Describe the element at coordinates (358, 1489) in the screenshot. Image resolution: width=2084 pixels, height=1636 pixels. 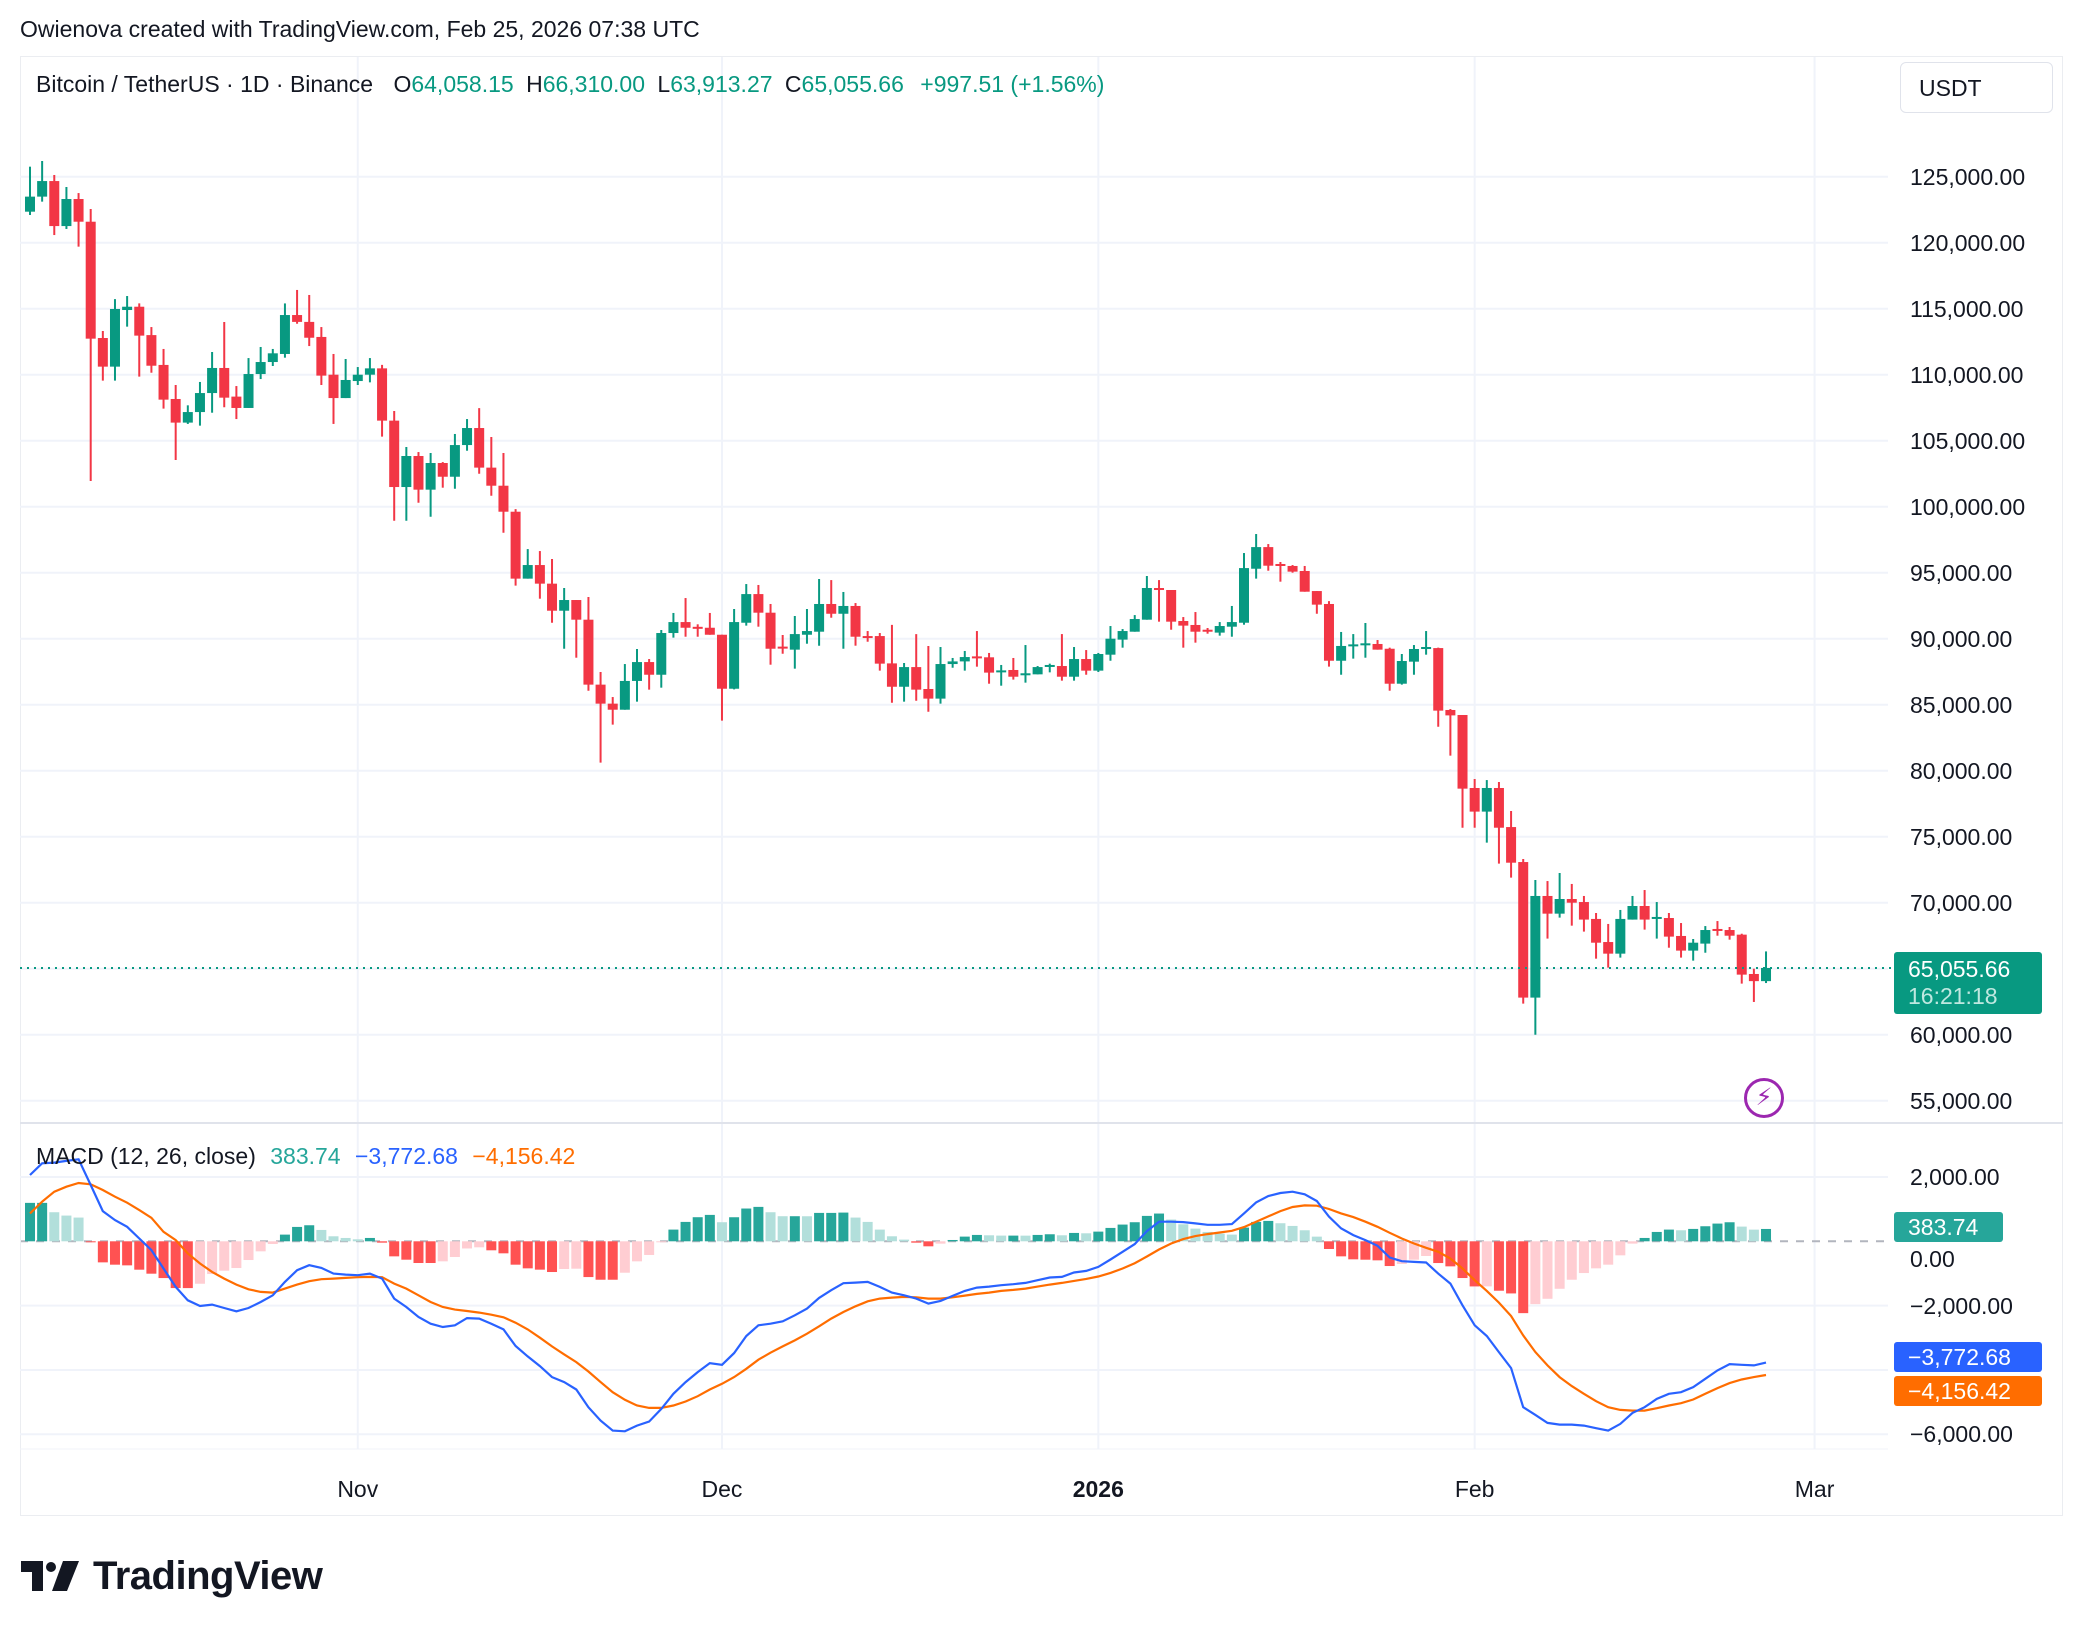
I see `time-tick-label: Nov` at that location.